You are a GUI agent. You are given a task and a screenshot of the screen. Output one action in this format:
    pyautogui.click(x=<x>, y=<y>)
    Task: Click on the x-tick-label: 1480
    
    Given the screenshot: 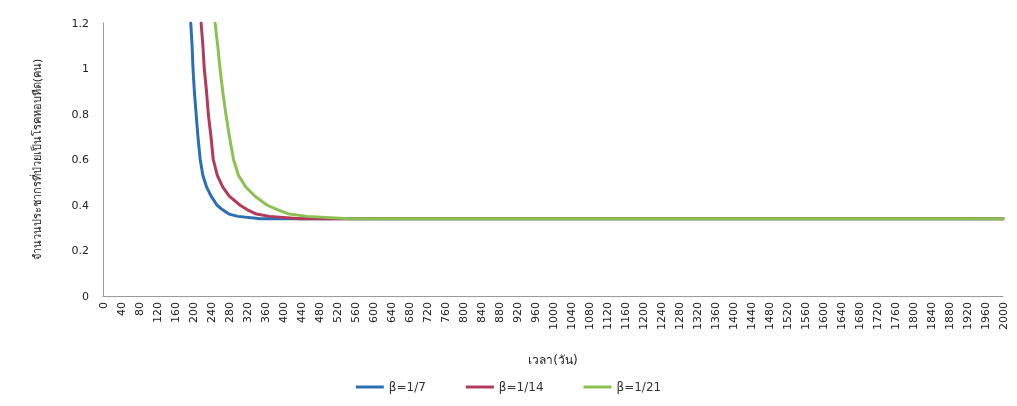 What is the action you would take?
    pyautogui.click(x=769, y=316)
    